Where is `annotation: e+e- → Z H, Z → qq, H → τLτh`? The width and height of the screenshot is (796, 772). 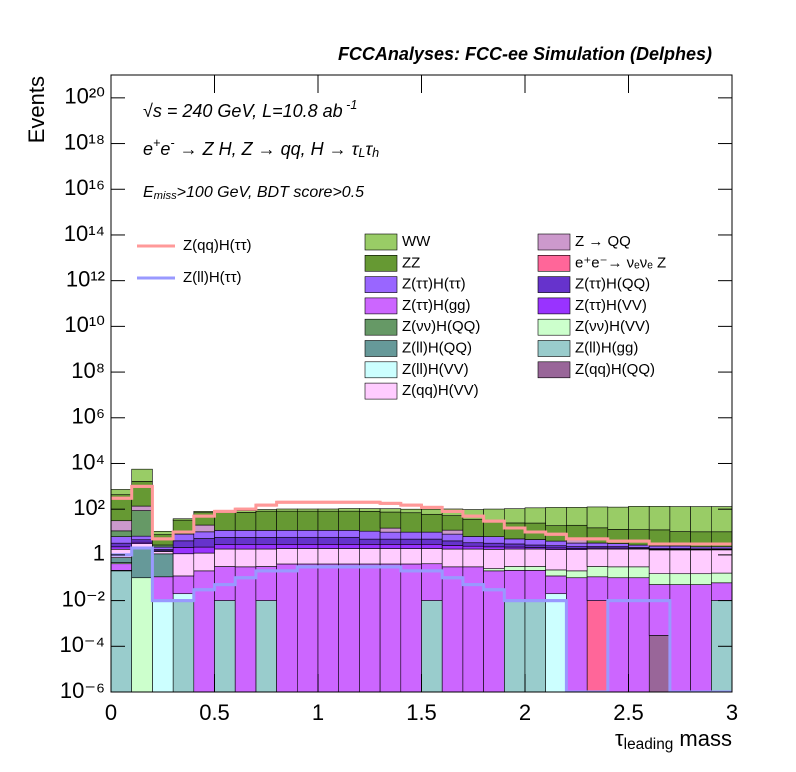 annotation: e+e- → Z H, Z → qq, H → τLτh is located at coordinates (261, 148).